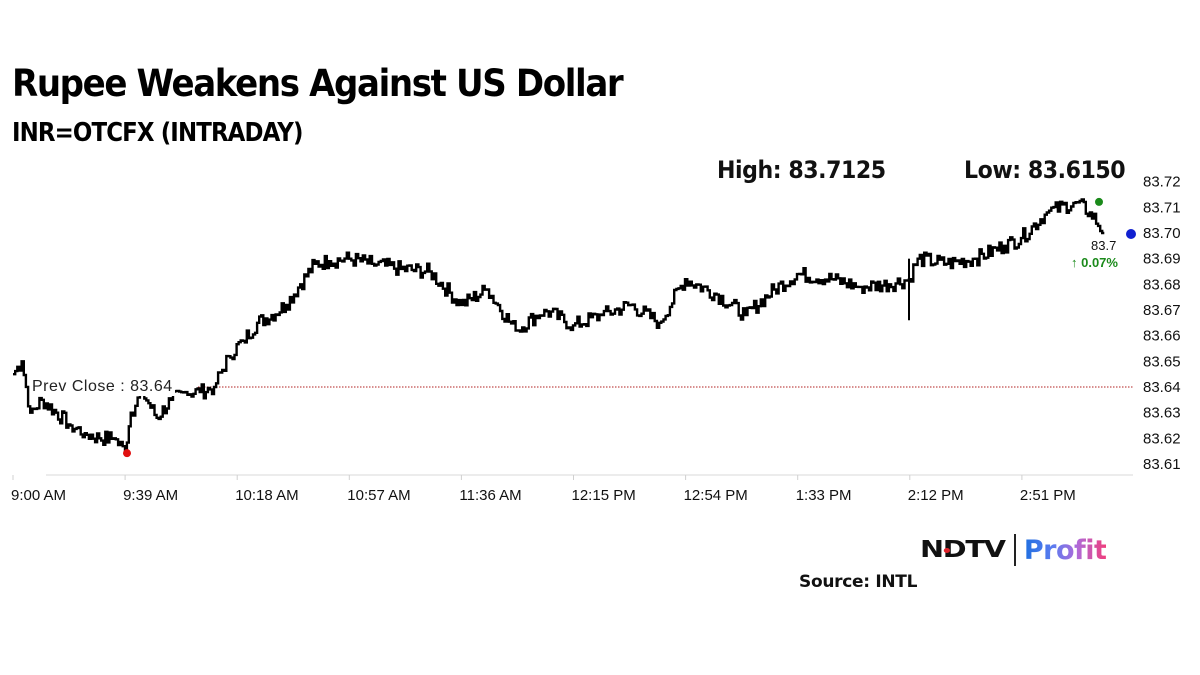 Image resolution: width=1200 pixels, height=675 pixels. I want to click on y-tick-label: 83.62, so click(1162, 438).